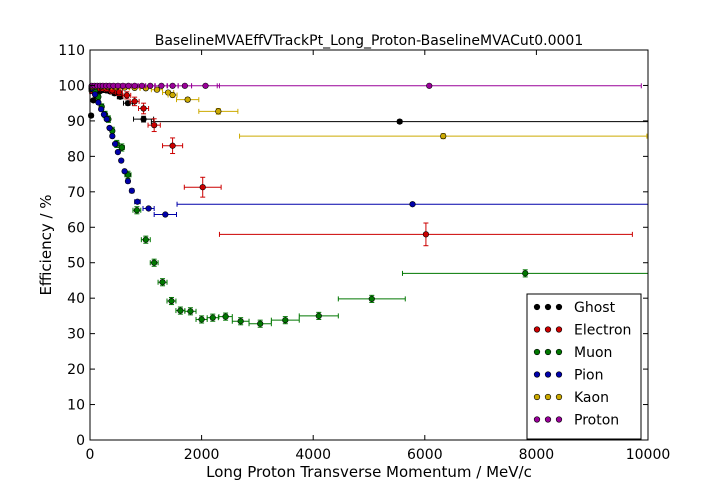 The width and height of the screenshot is (720, 504). Describe the element at coordinates (365, 85) in the screenshot. I see `series-proton` at that location.